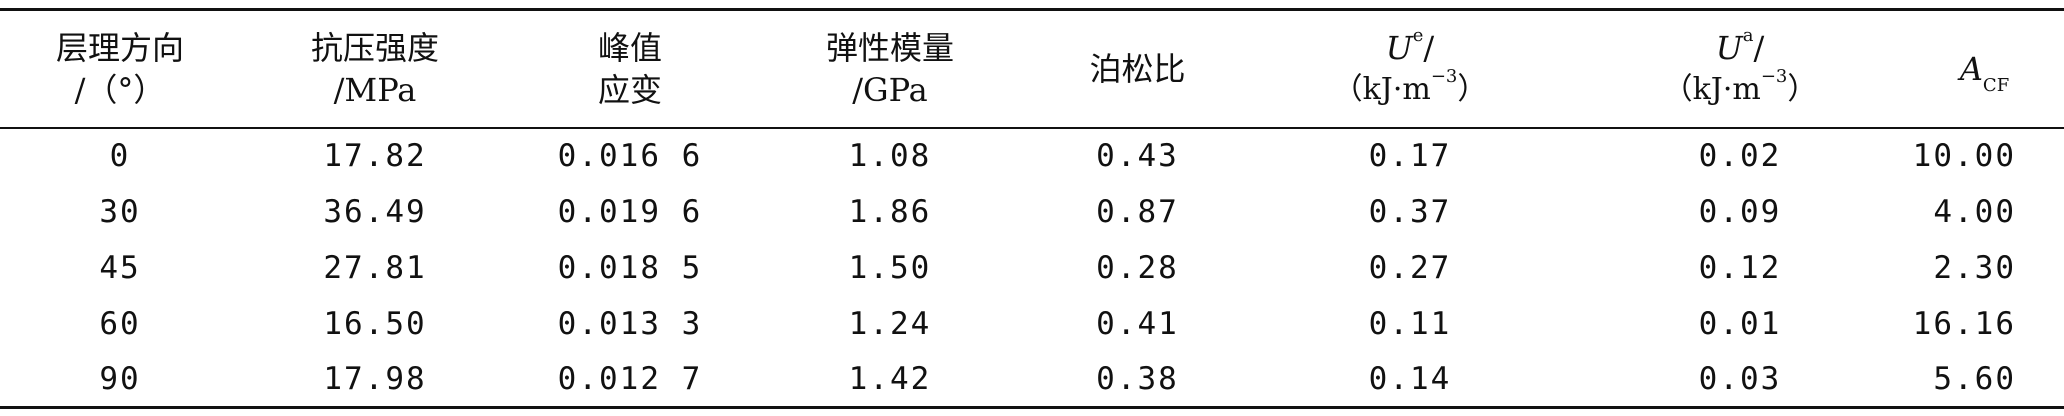 The width and height of the screenshot is (2064, 416). I want to click on header-symbol-line: Ue/, so click(1410, 48).